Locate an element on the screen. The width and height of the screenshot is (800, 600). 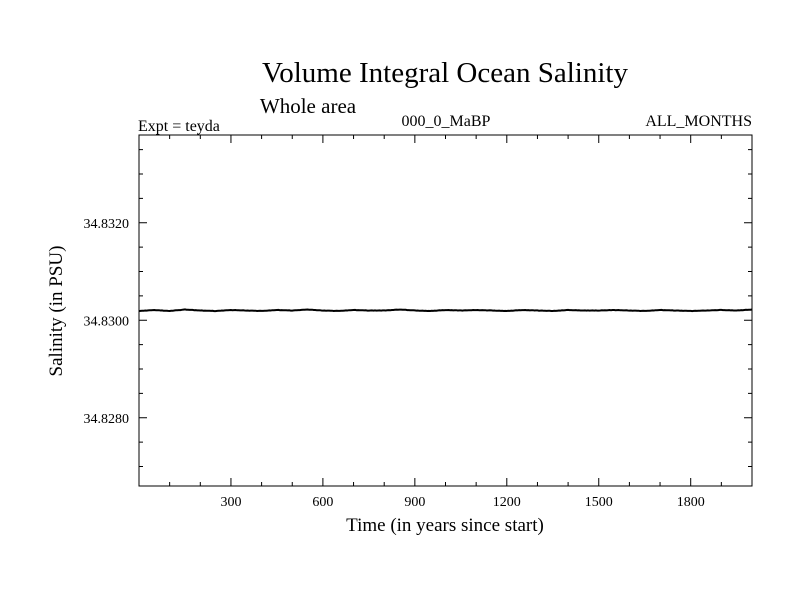
x-tick-label: 300 is located at coordinates (230, 502).